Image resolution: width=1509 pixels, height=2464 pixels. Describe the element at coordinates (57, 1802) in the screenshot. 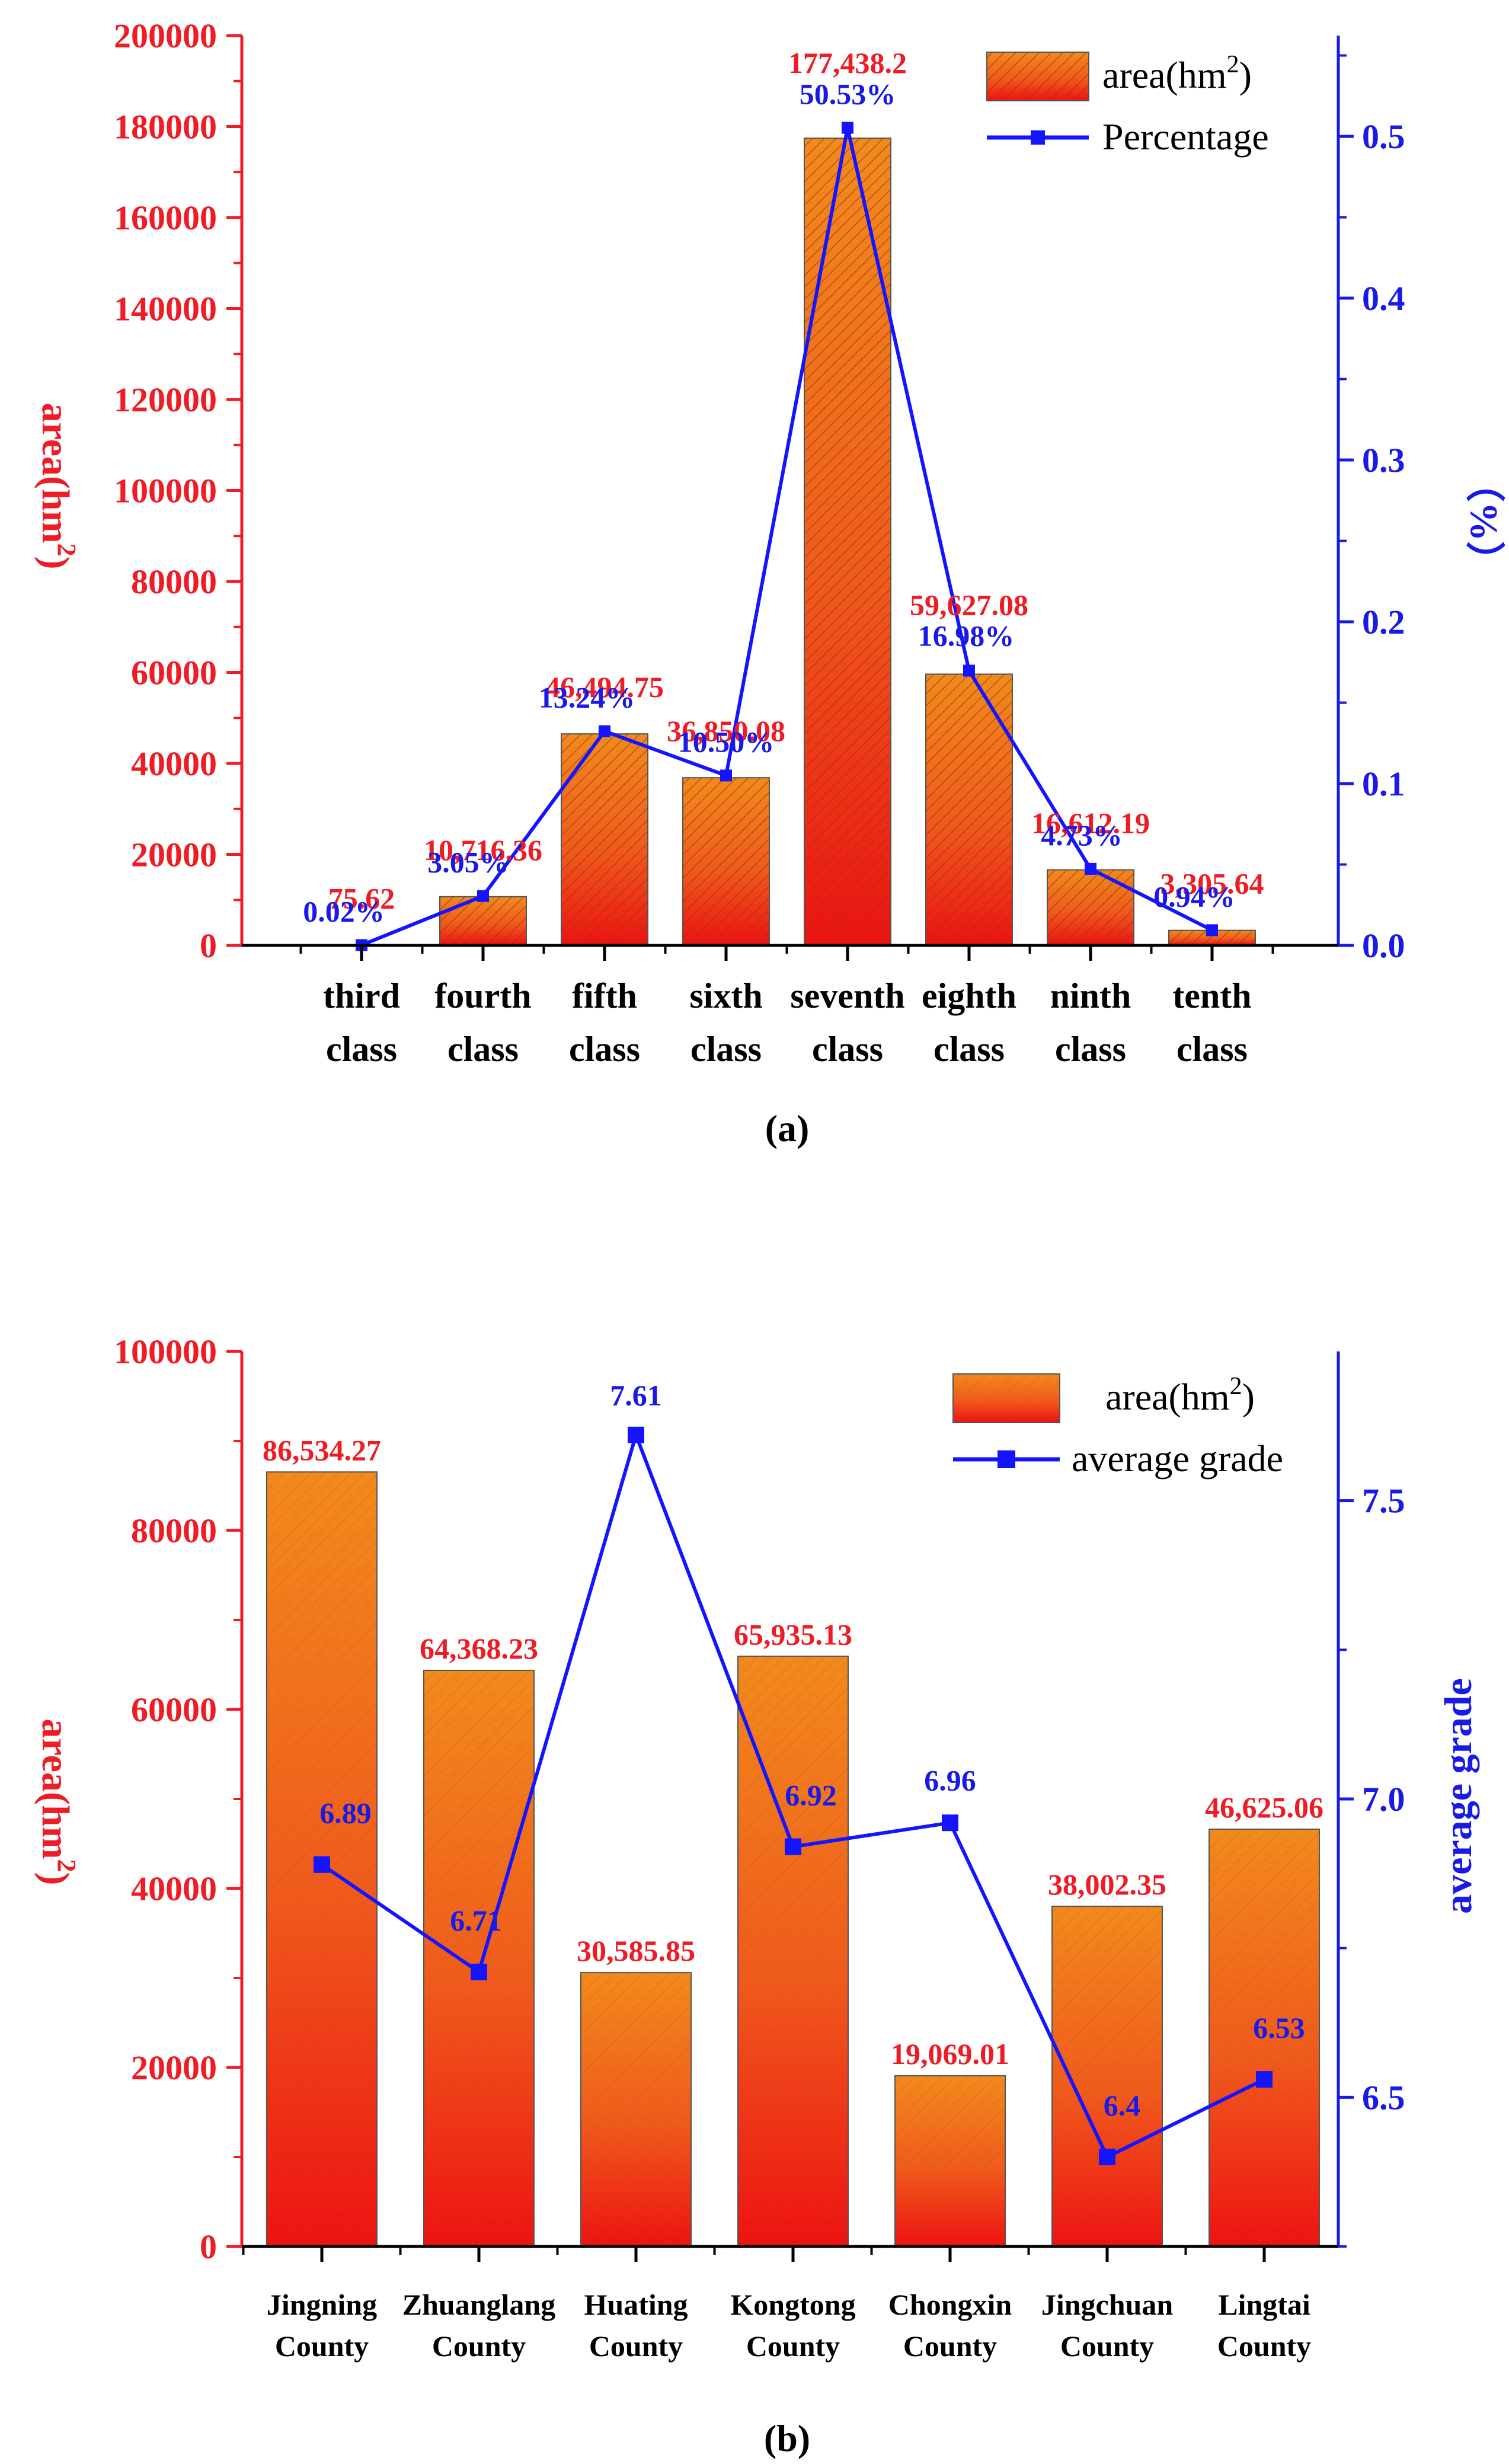

I see `panel-b-left-axis-title: area(hm2)` at that location.